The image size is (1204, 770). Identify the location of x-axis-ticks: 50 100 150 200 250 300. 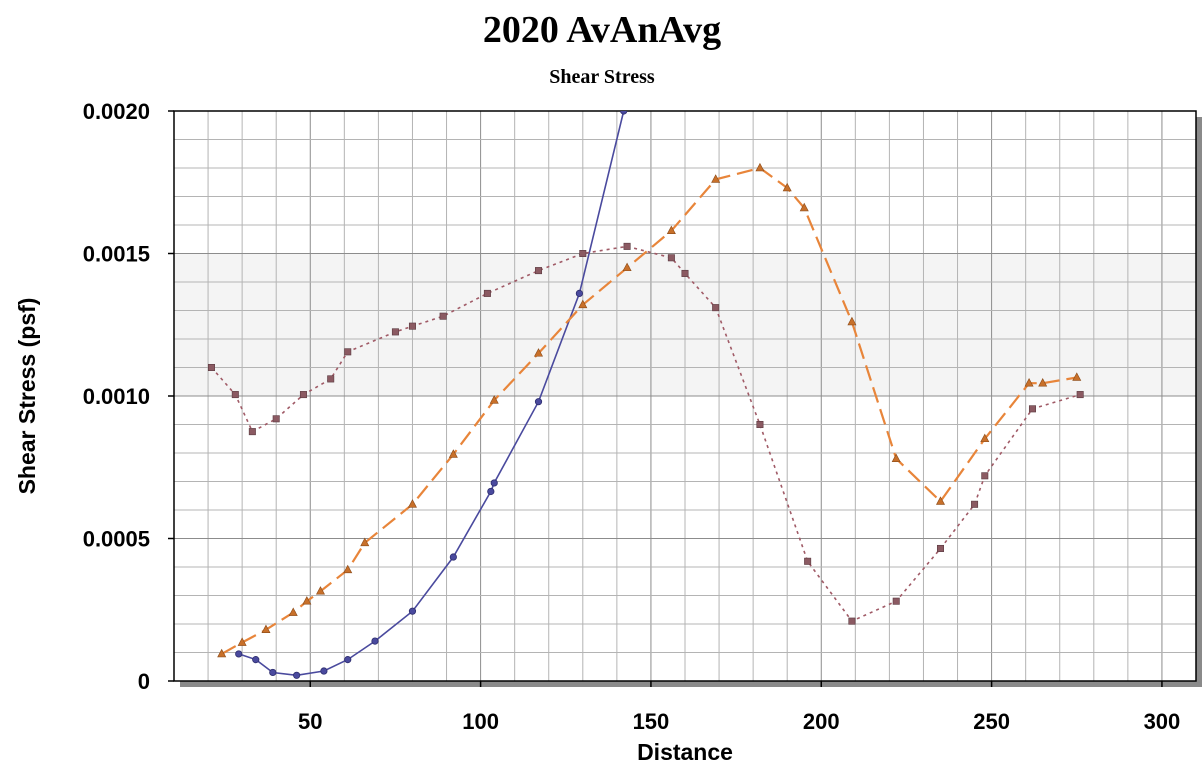
(739, 707).